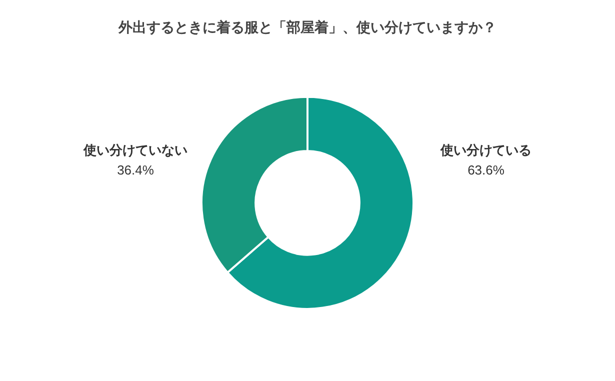 The height and width of the screenshot is (381, 615). Describe the element at coordinates (307, 27) in the screenshot. I see `chart-title: 外出するときに着る服と「部屋着」、使い分けていますか？` at that location.